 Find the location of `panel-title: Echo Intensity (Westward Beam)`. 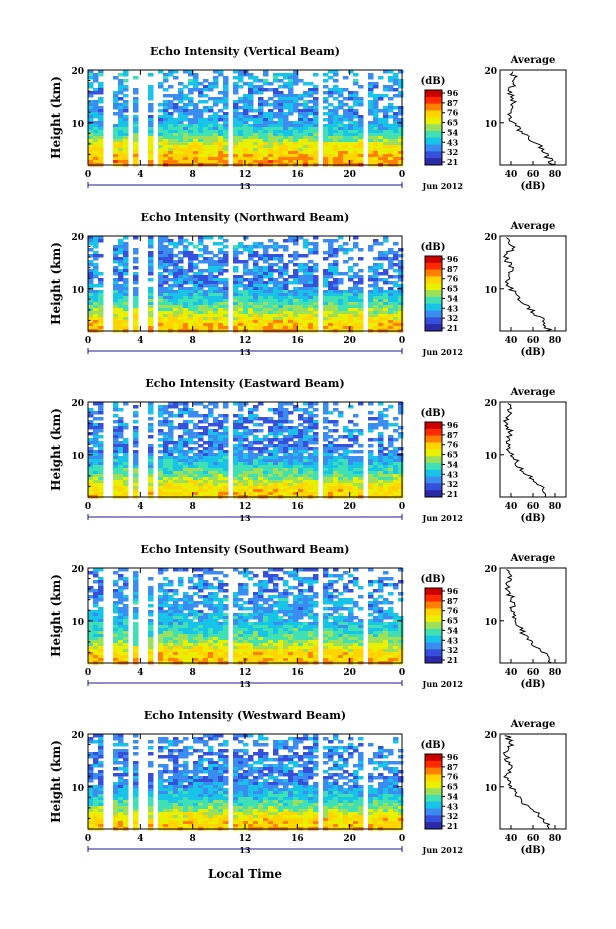

panel-title: Echo Intensity (Westward Beam) is located at coordinates (245, 715).